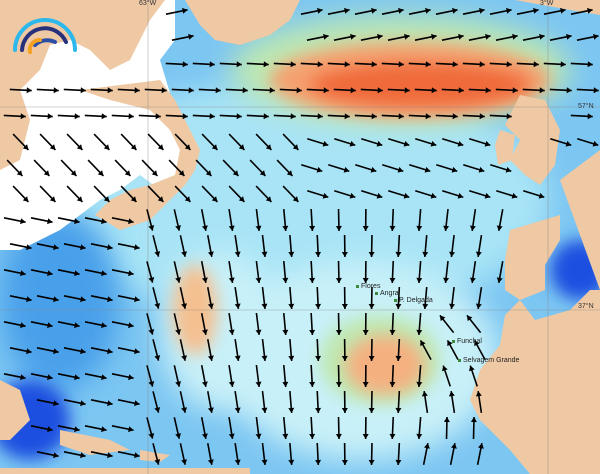 This screenshot has height=474, width=600. I want to click on rainbow-waves-logo, so click(45, 36).